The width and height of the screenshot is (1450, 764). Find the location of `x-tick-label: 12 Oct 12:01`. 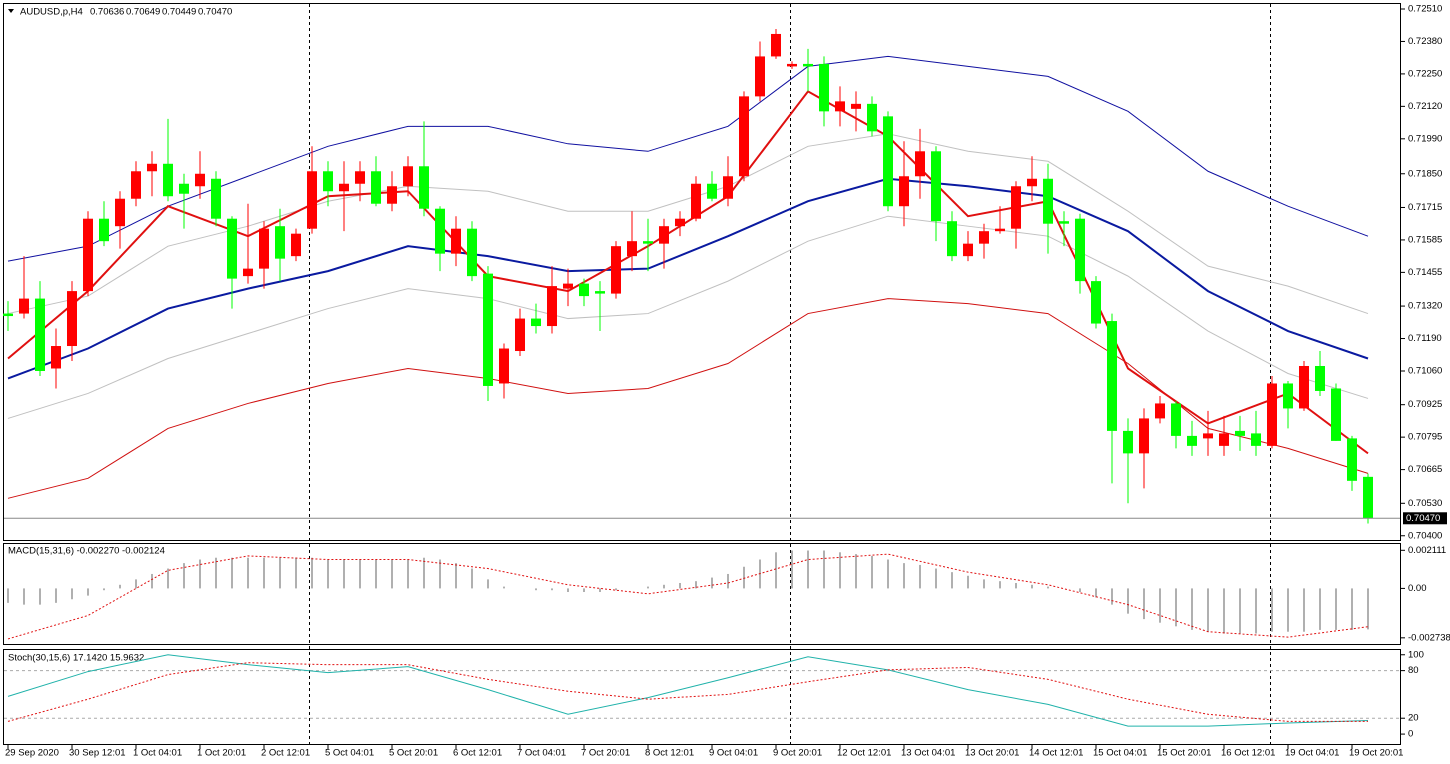

x-tick-label: 12 Oct 12:01 is located at coordinates (864, 753).